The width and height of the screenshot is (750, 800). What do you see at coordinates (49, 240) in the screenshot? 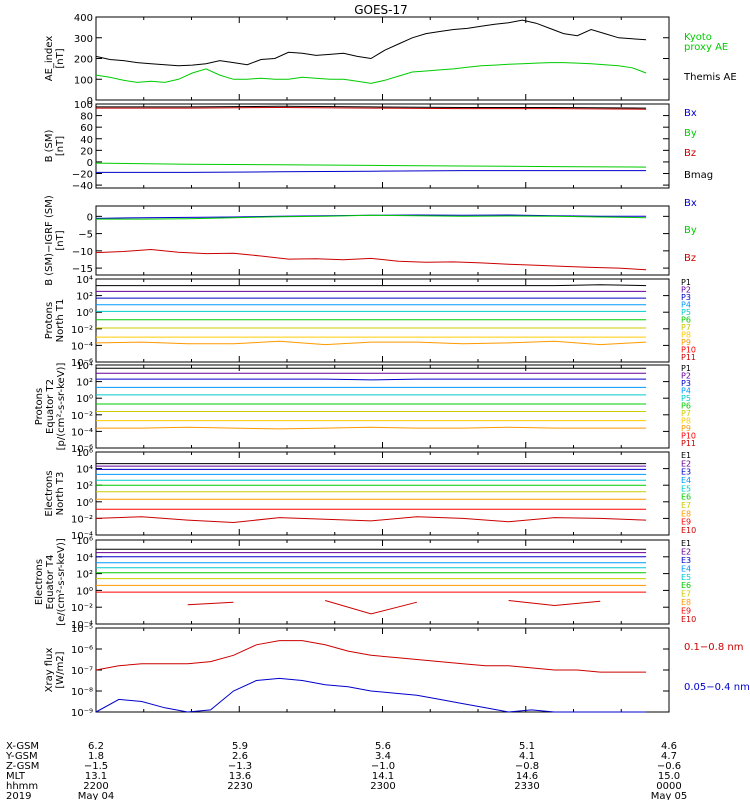
I see `y-axis-label: B (SM)−IGRF (SM)` at bounding box center [49, 240].